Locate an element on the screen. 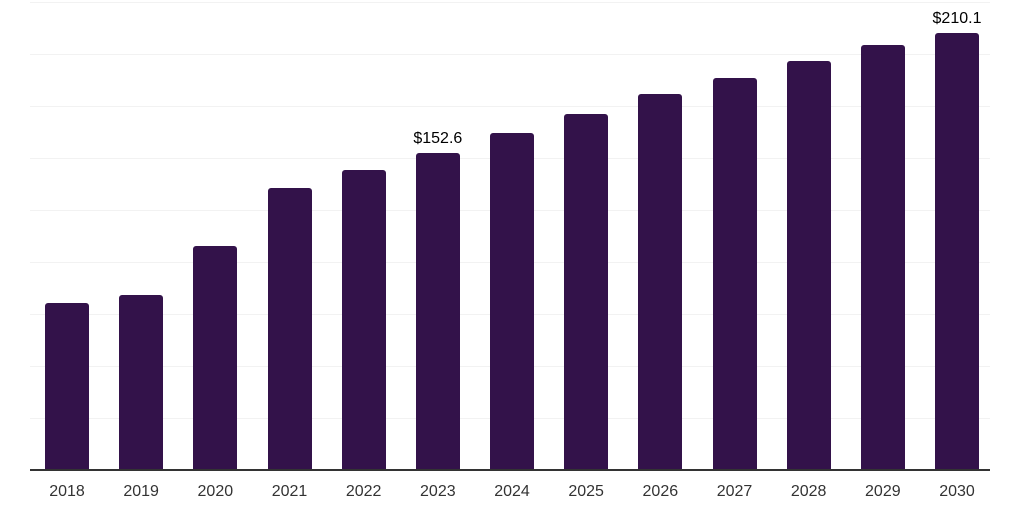 Image resolution: width=1024 pixels, height=512 pixels. x-tick-label-2029: 2029 is located at coordinates (883, 491).